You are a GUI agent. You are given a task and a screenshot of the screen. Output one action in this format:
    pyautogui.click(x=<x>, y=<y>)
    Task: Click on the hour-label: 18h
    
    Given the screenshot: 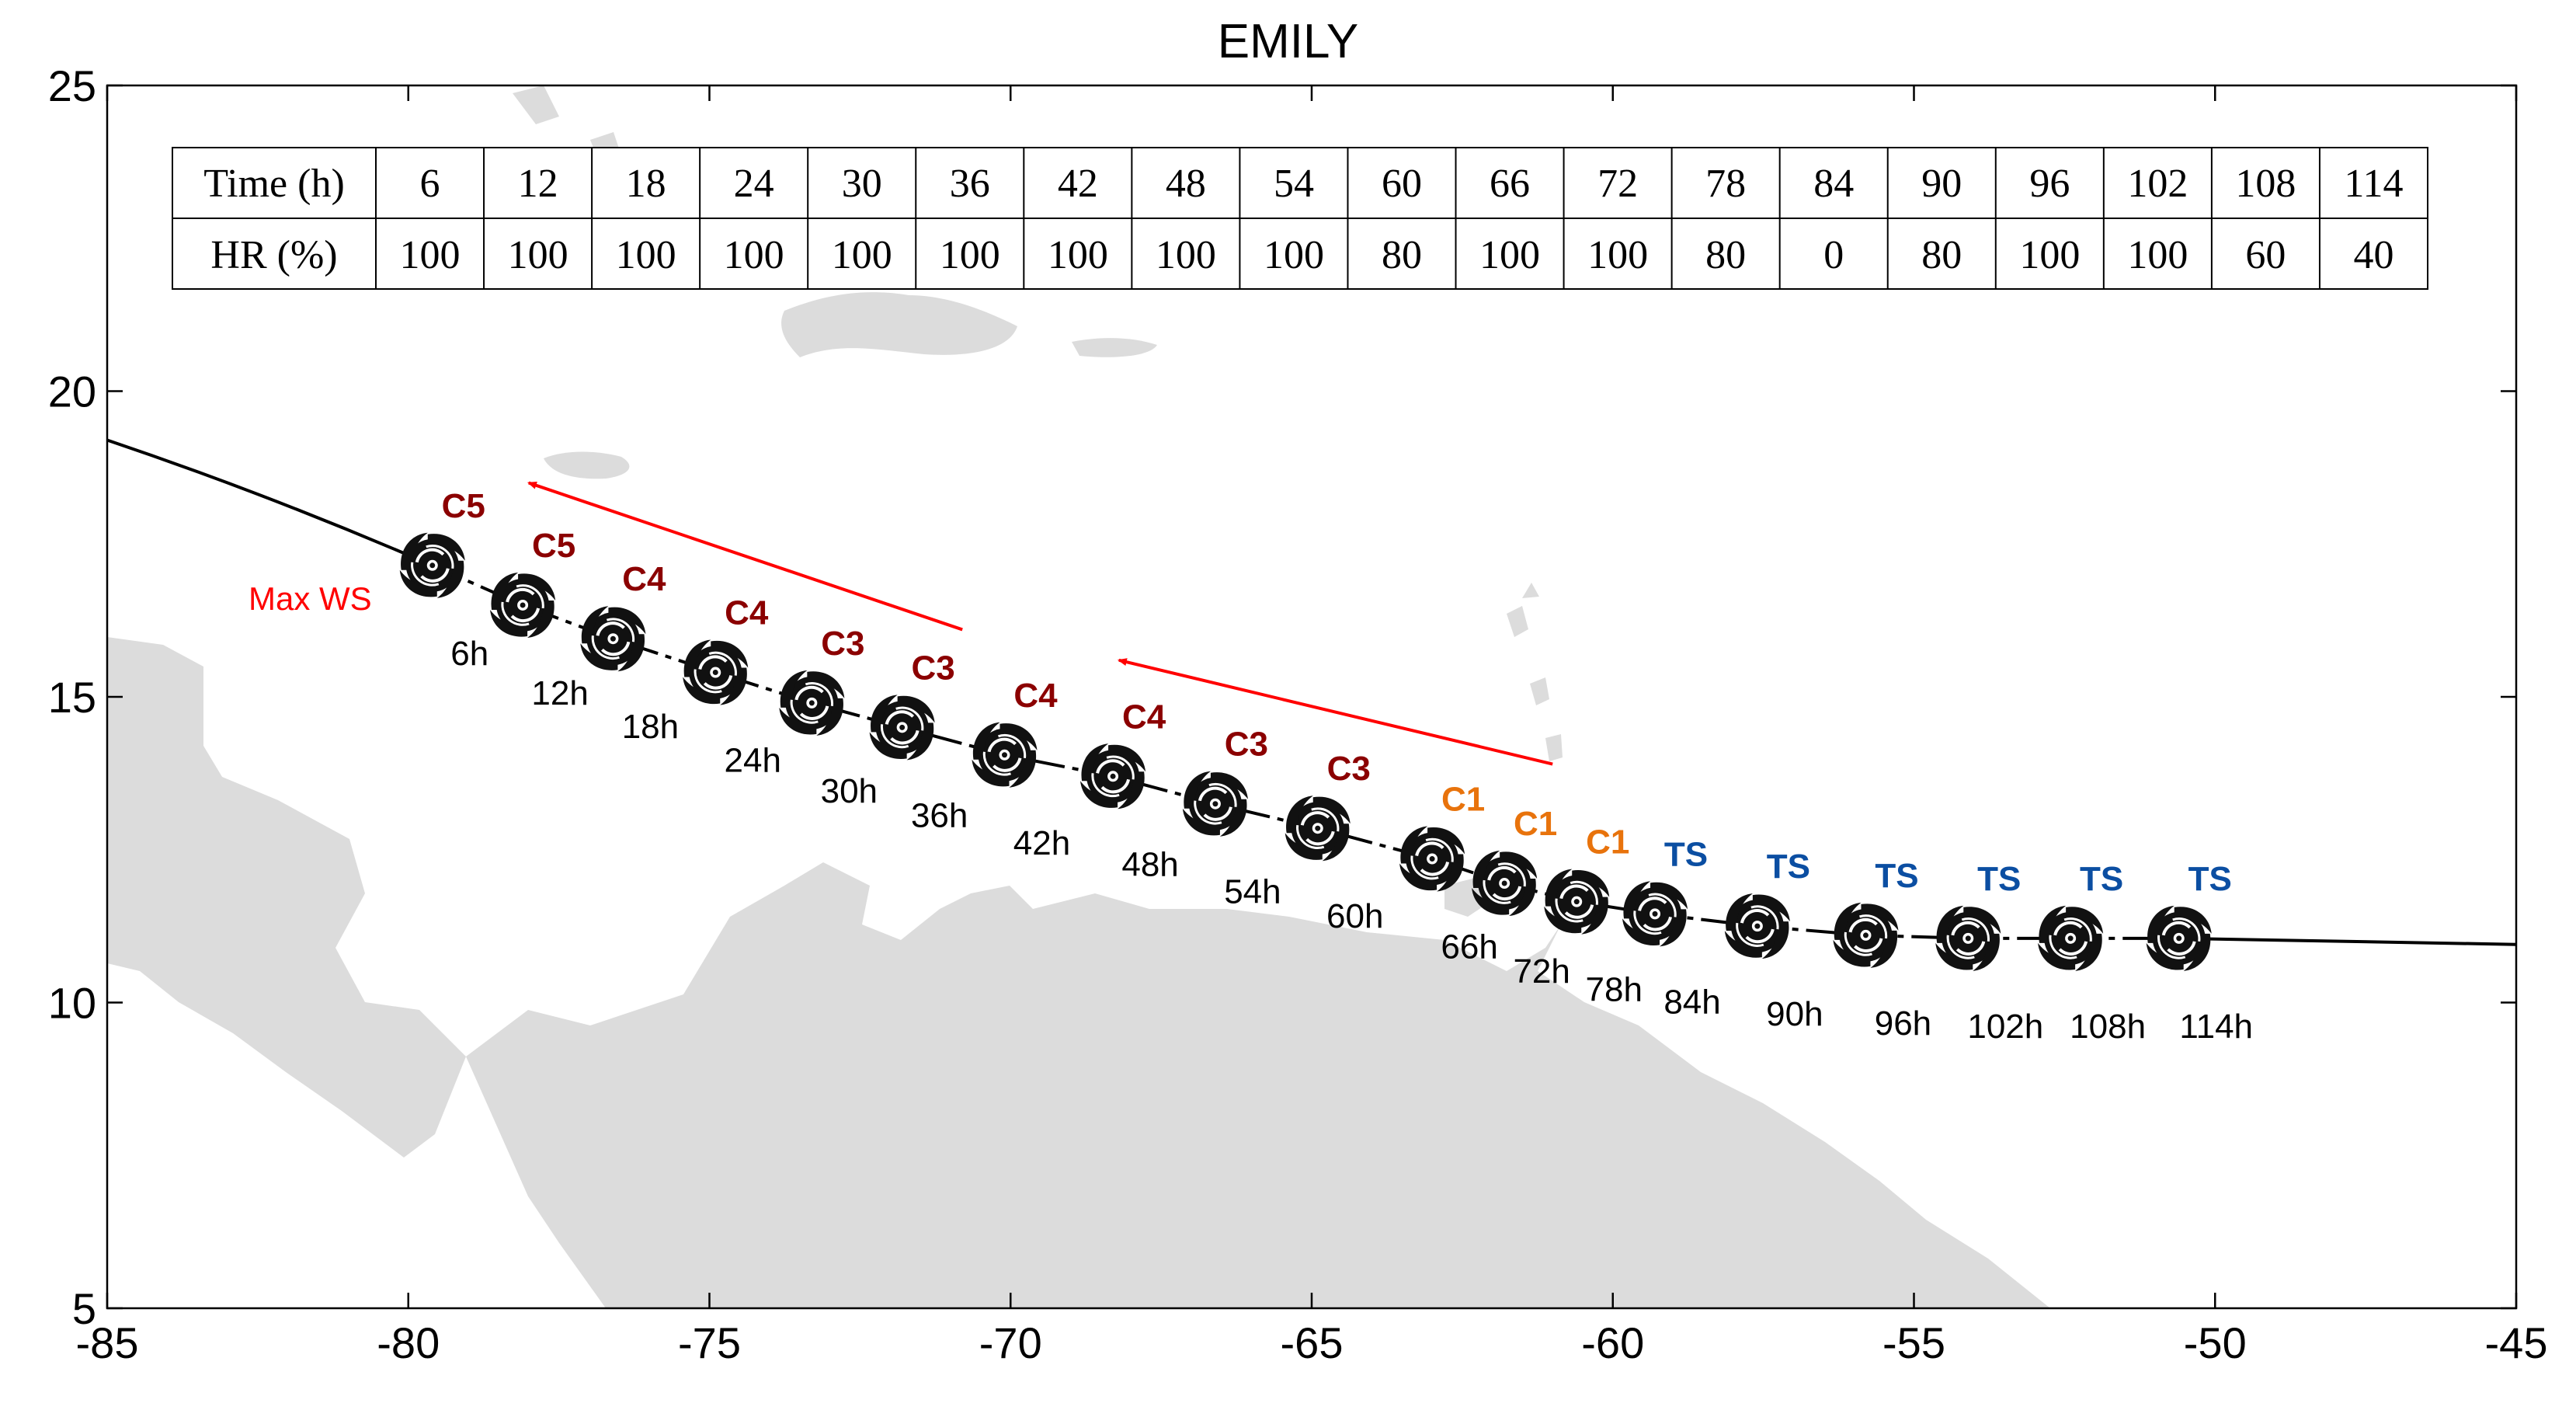 What is the action you would take?
    pyautogui.click(x=650, y=727)
    